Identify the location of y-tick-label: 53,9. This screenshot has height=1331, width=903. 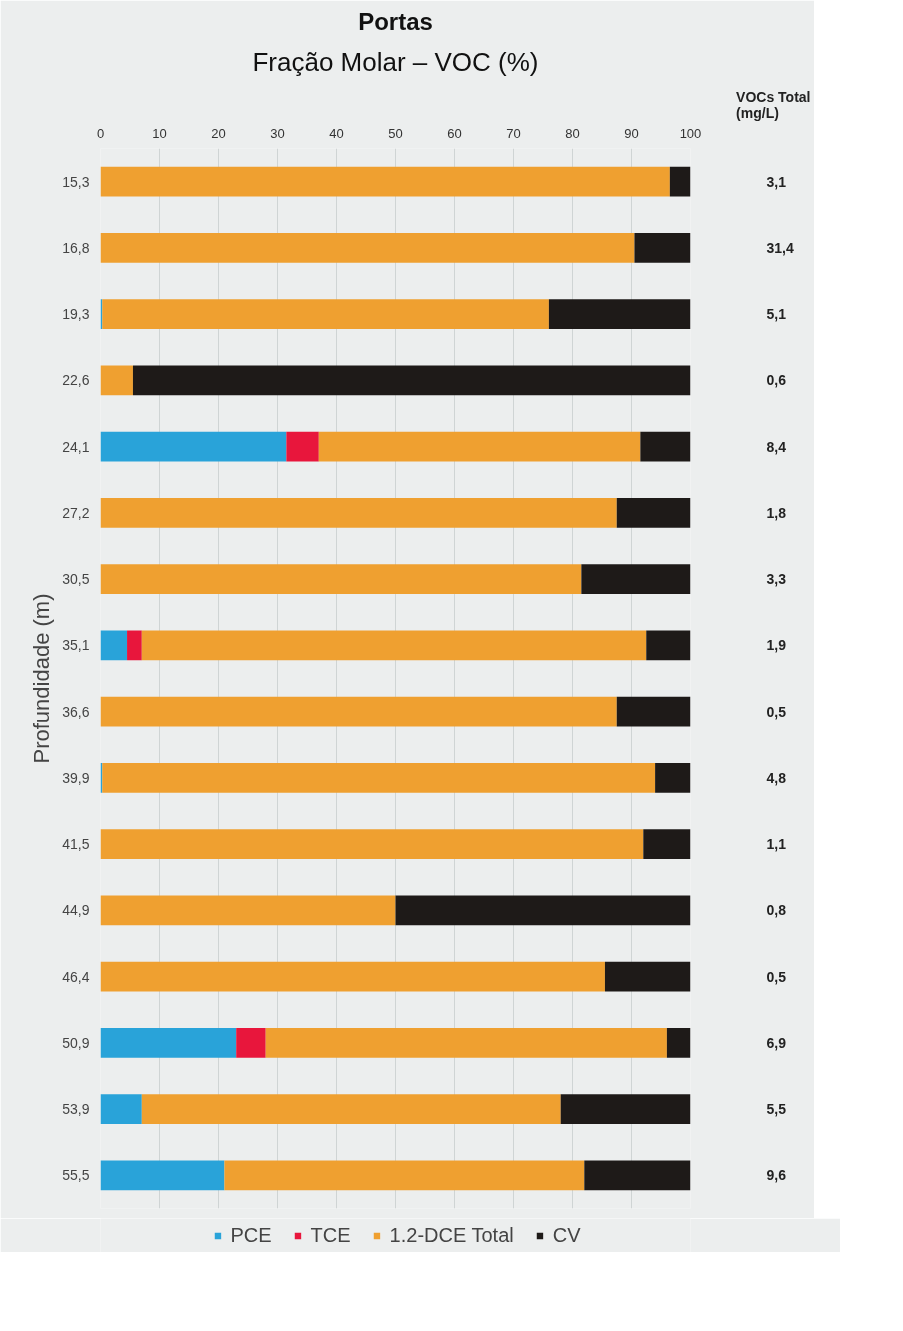
(76, 1109).